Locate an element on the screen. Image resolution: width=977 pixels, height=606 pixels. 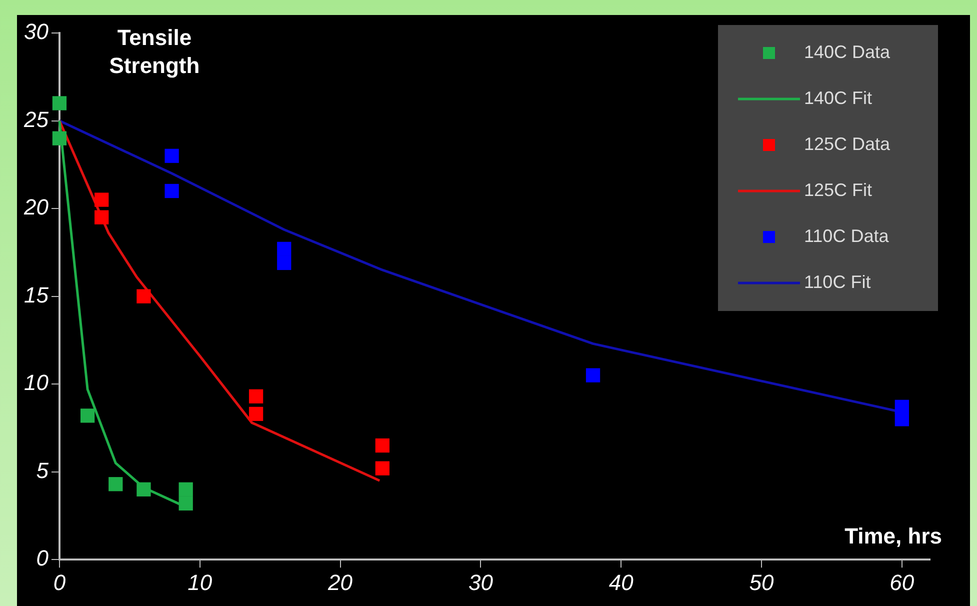
legend-label: 125C Fit is located at coordinates (838, 190).